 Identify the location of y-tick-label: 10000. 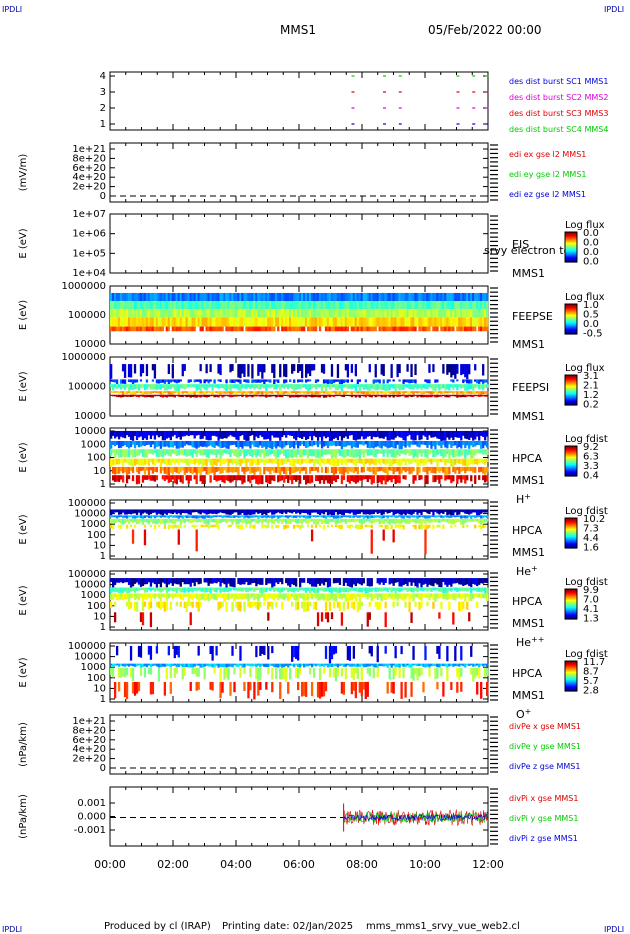
(90, 431).